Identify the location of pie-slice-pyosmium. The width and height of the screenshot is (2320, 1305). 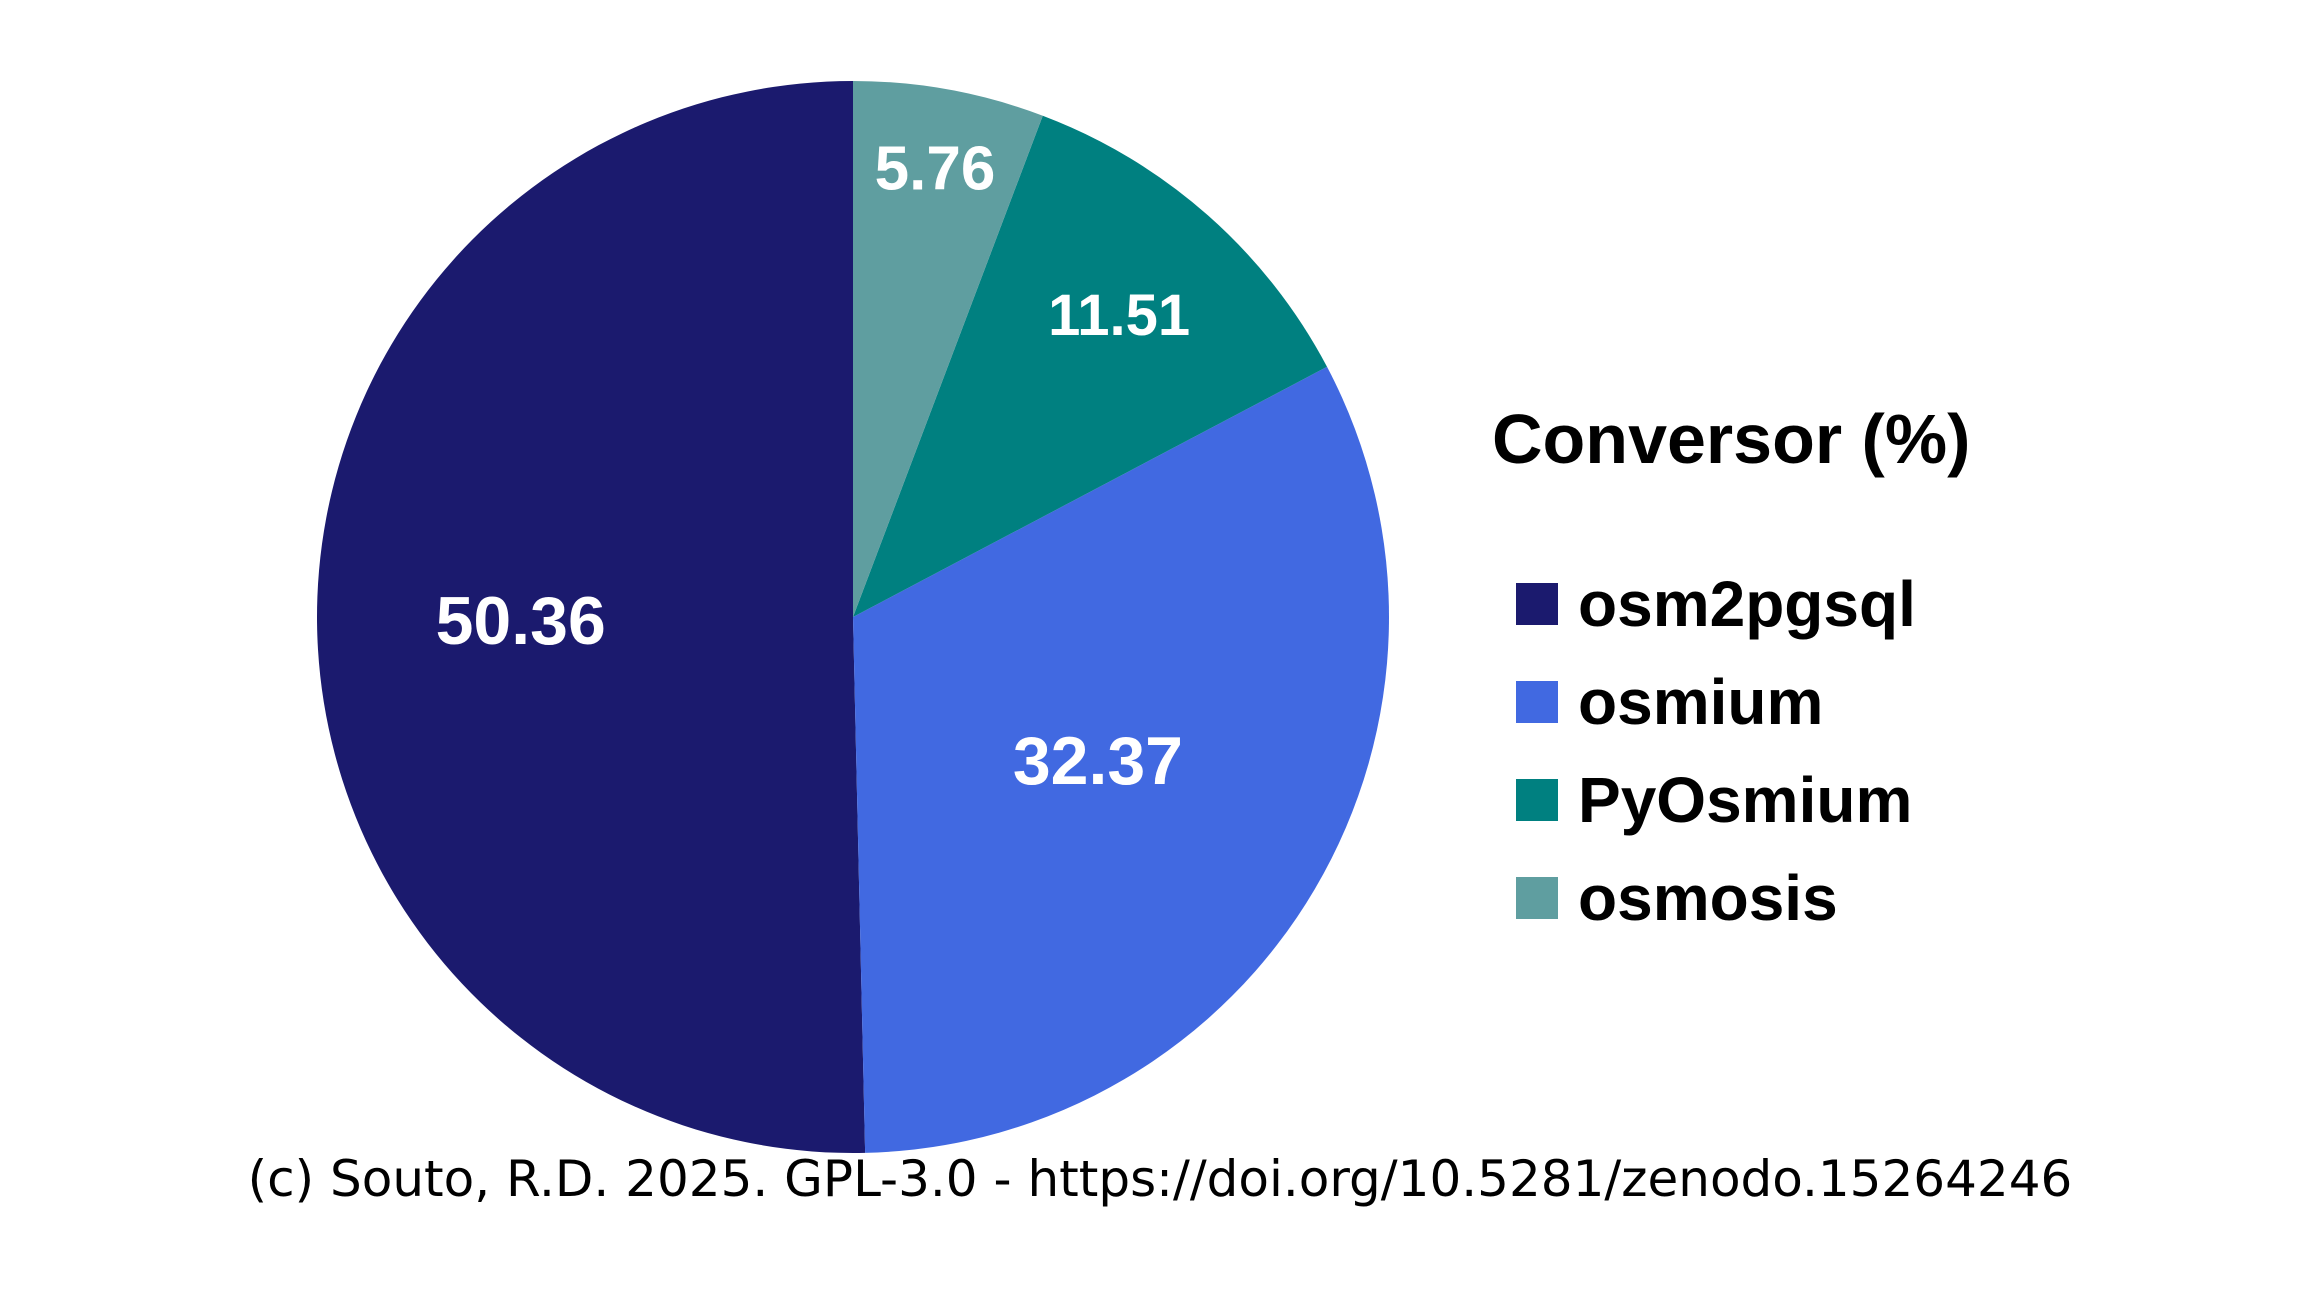
(1090, 366).